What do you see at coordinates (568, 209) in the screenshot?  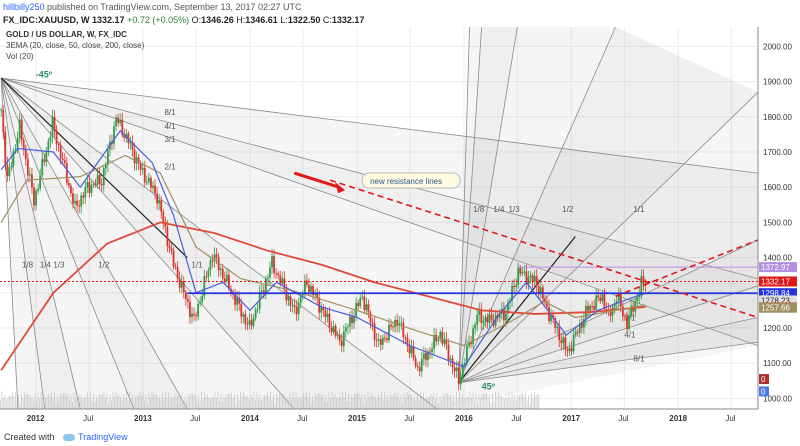 I see `fan-bottom-ray-label: 1/2` at bounding box center [568, 209].